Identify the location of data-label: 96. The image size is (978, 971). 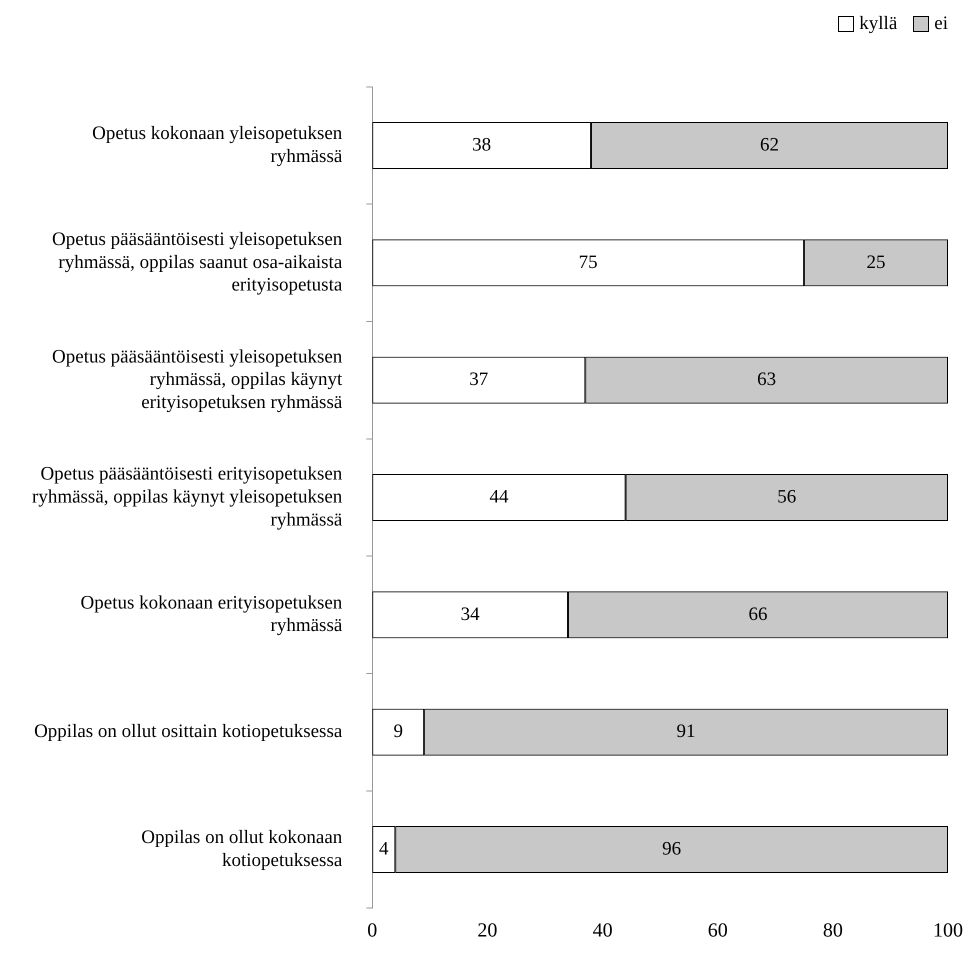
(672, 849).